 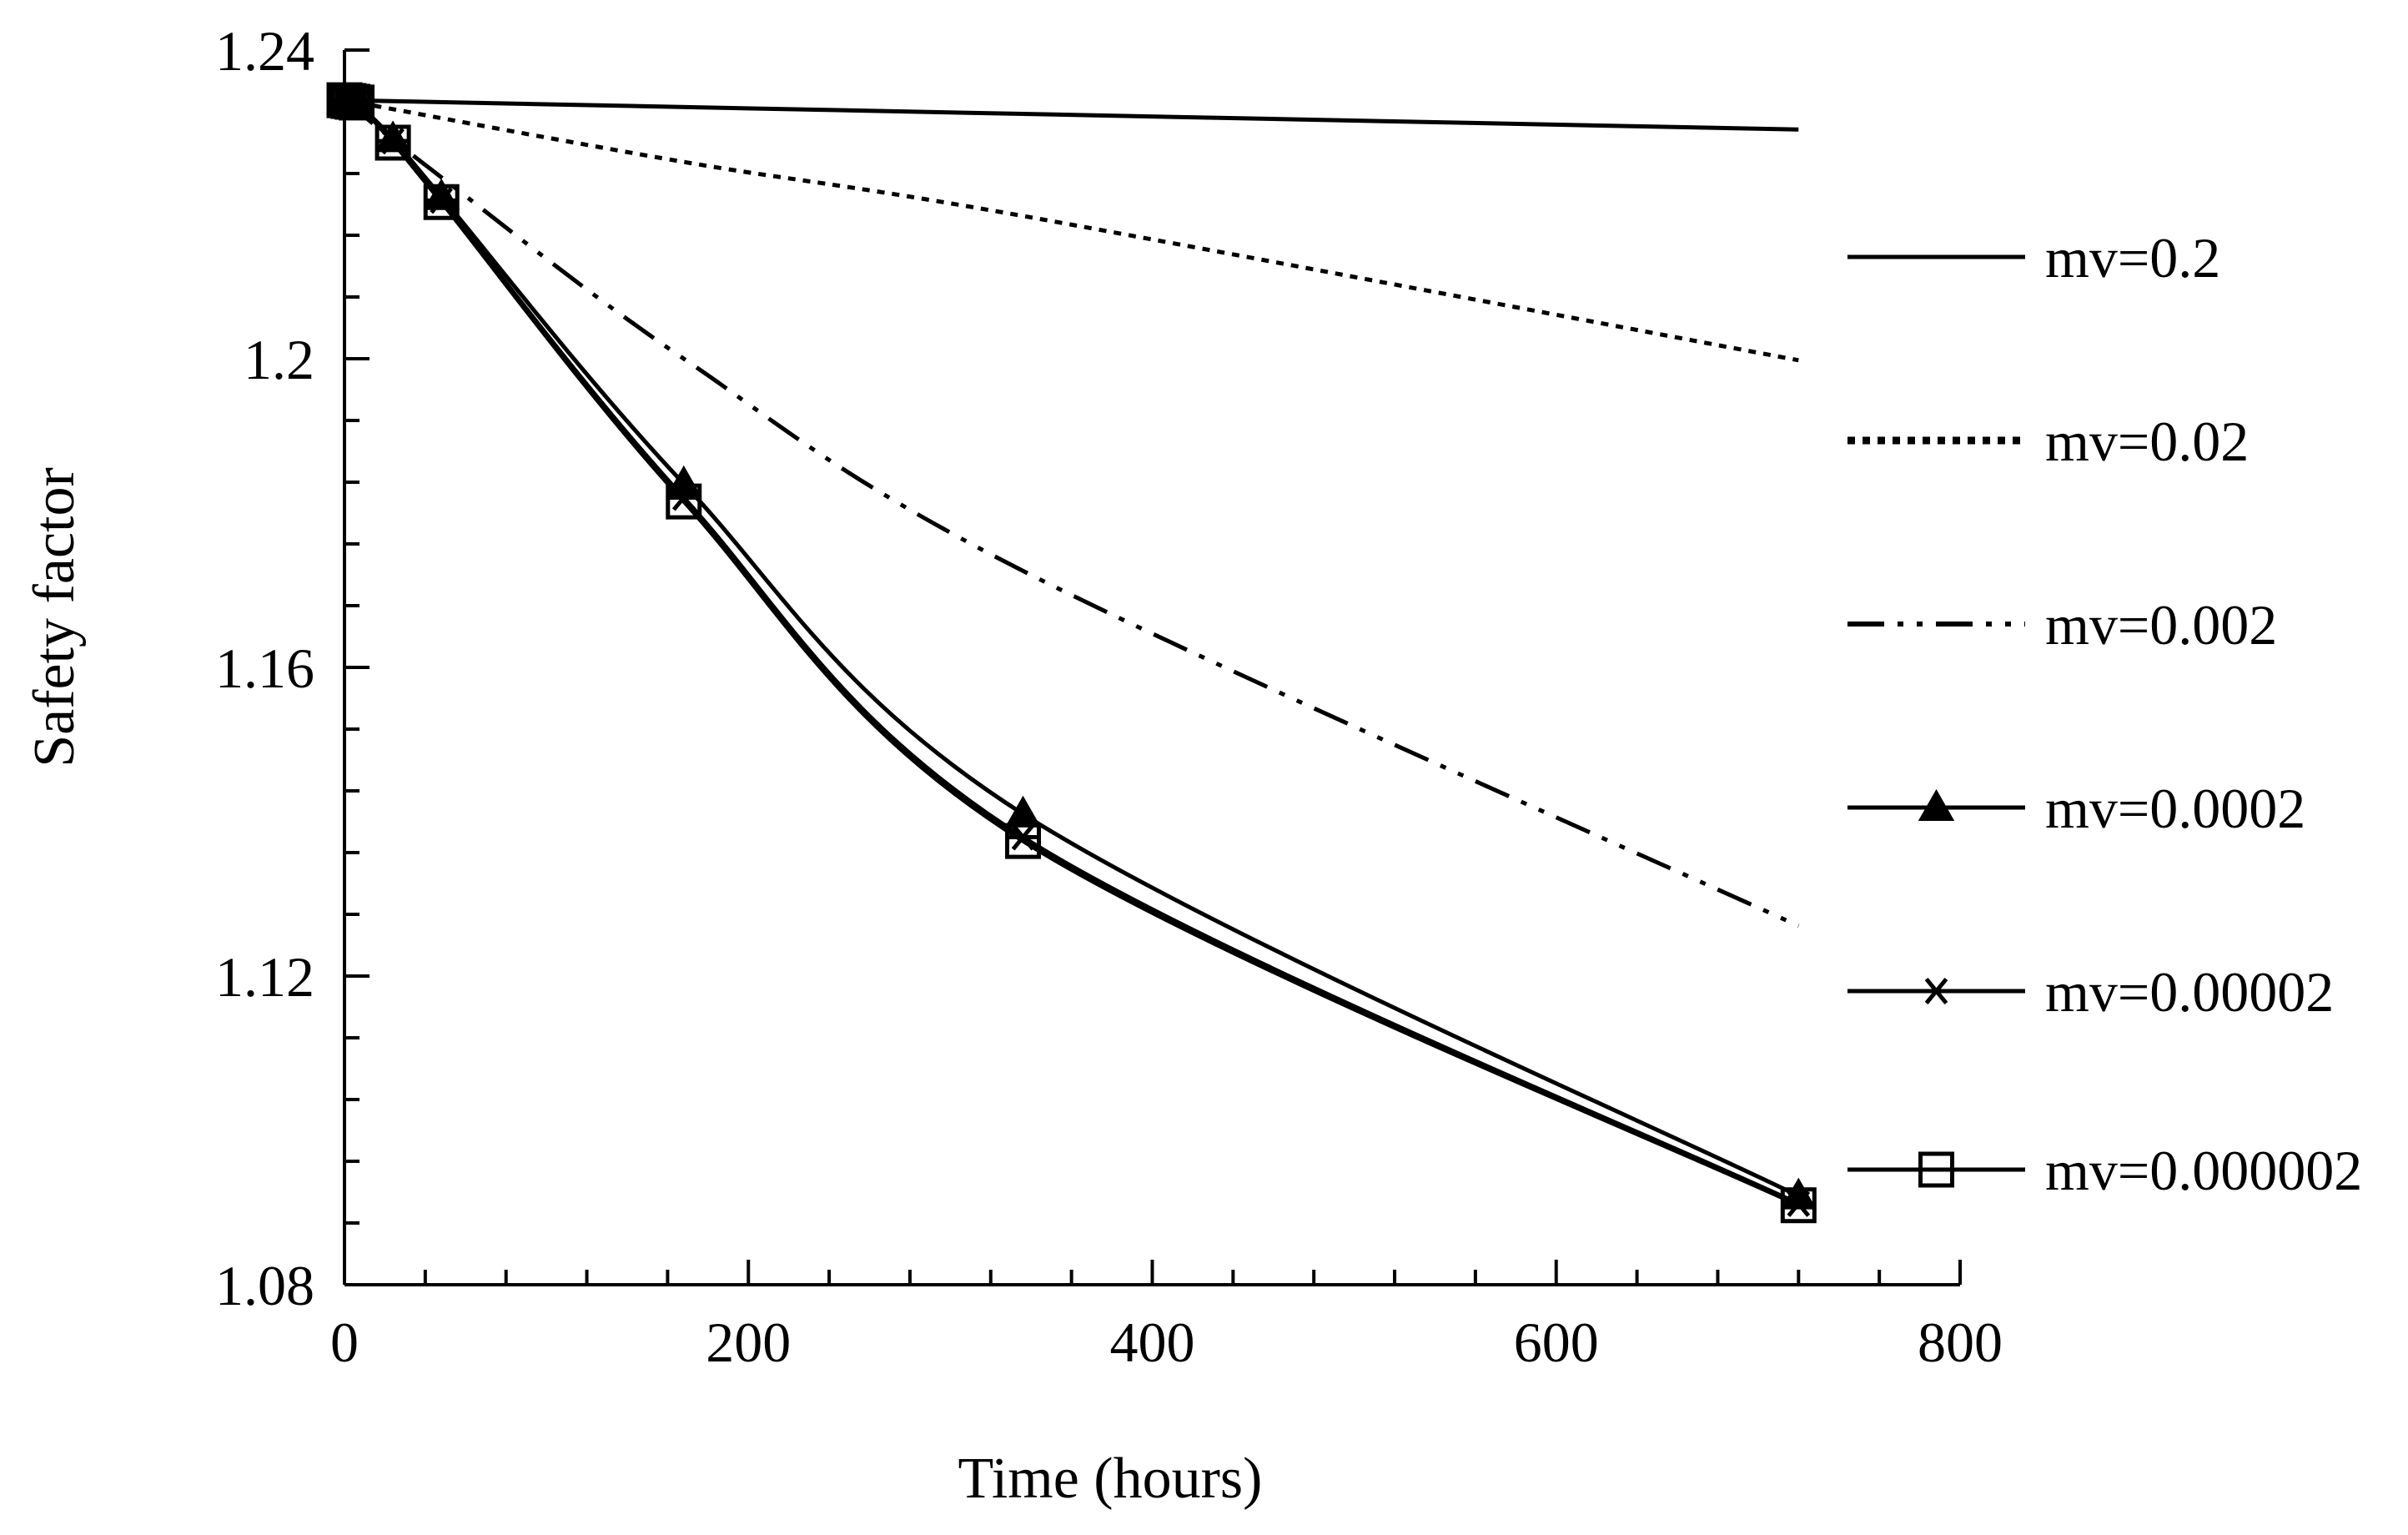 I want to click on legend-item: mv=0.00002, so click(x=2090, y=992).